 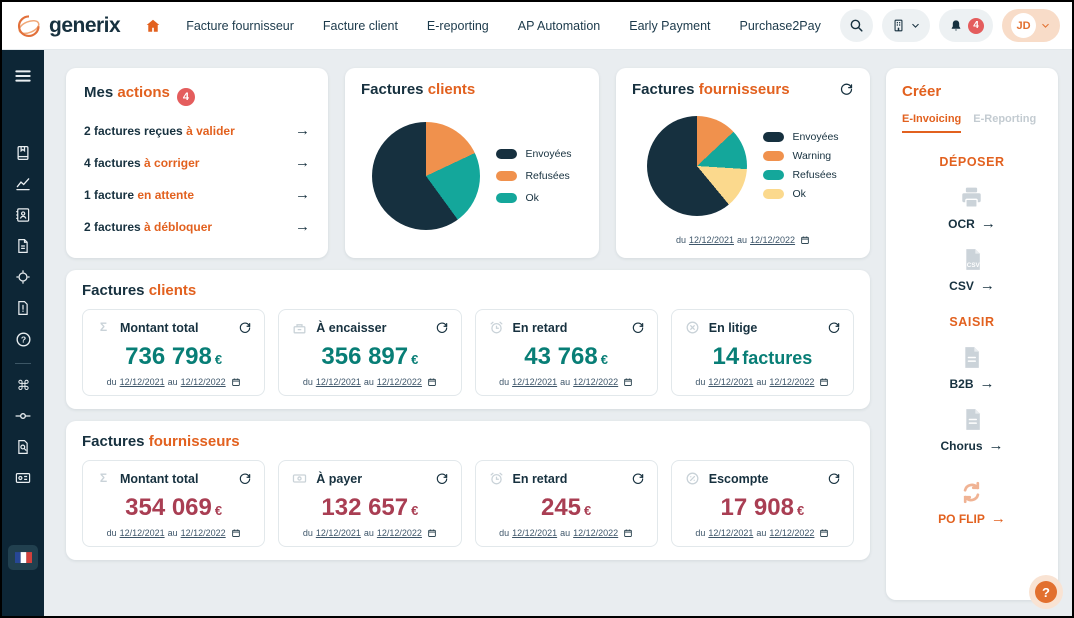 What do you see at coordinates (103, 478) in the screenshot?
I see `sigma-icon: Σ` at bounding box center [103, 478].